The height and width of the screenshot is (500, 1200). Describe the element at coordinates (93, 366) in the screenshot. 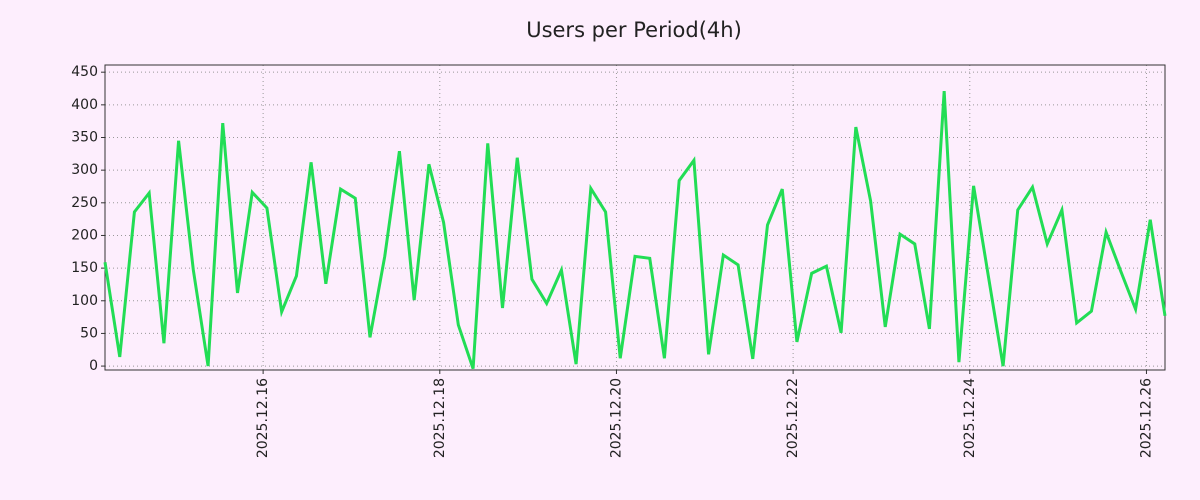

I see `y-tick-label: 0` at that location.